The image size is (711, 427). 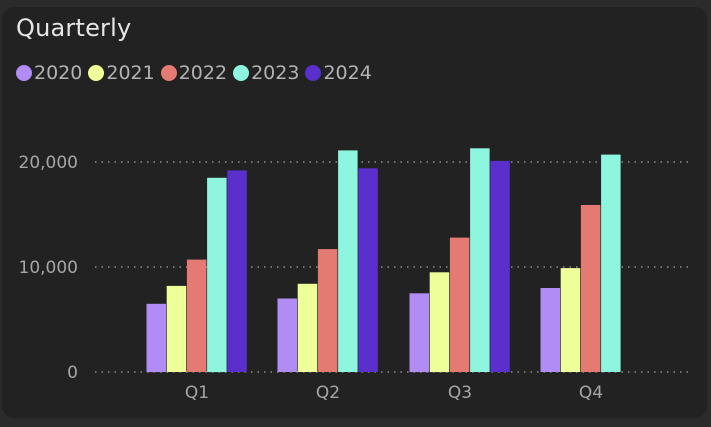 I want to click on y-tick-label: 0, so click(x=72, y=373).